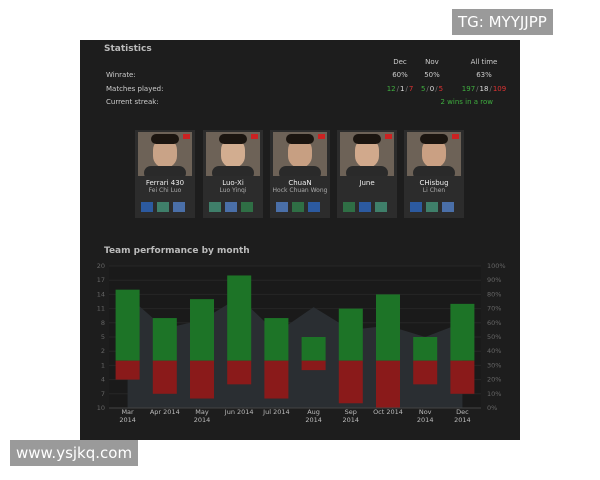 Image resolution: width=600 pixels, height=480 pixels. I want to click on player-nickname: Luo-Xi, so click(233, 183).